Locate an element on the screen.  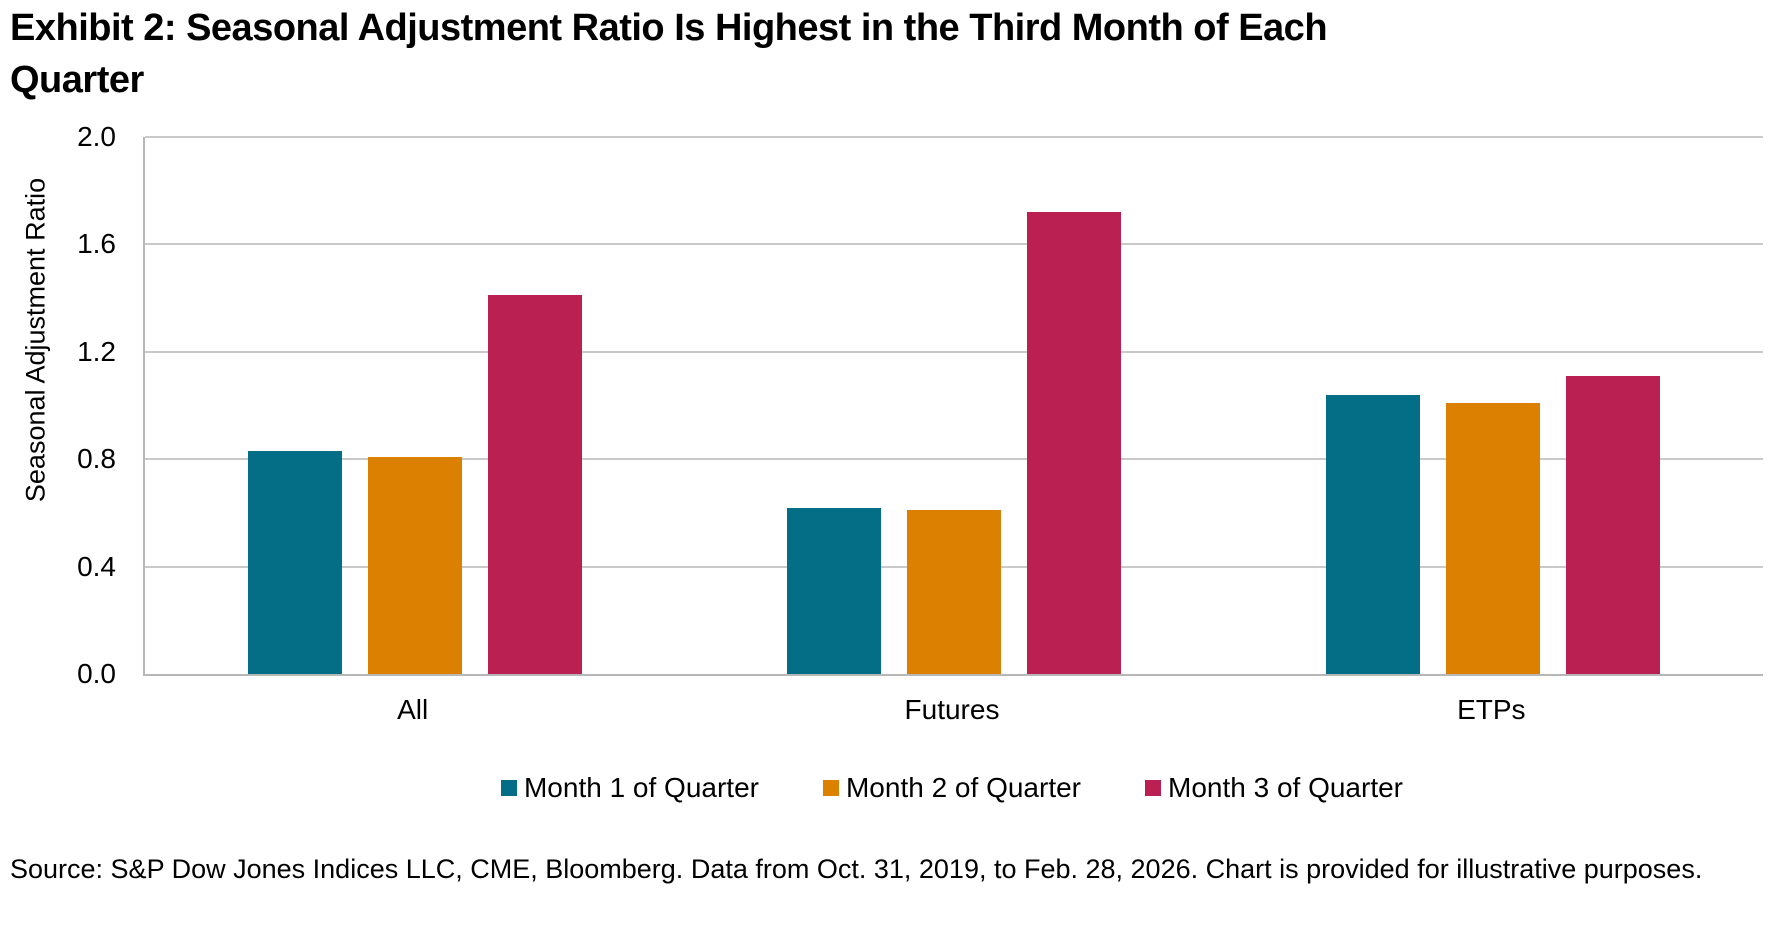
legend-label-month-2-of-quarter: Month 2 of Quarter is located at coordinates (963, 787).